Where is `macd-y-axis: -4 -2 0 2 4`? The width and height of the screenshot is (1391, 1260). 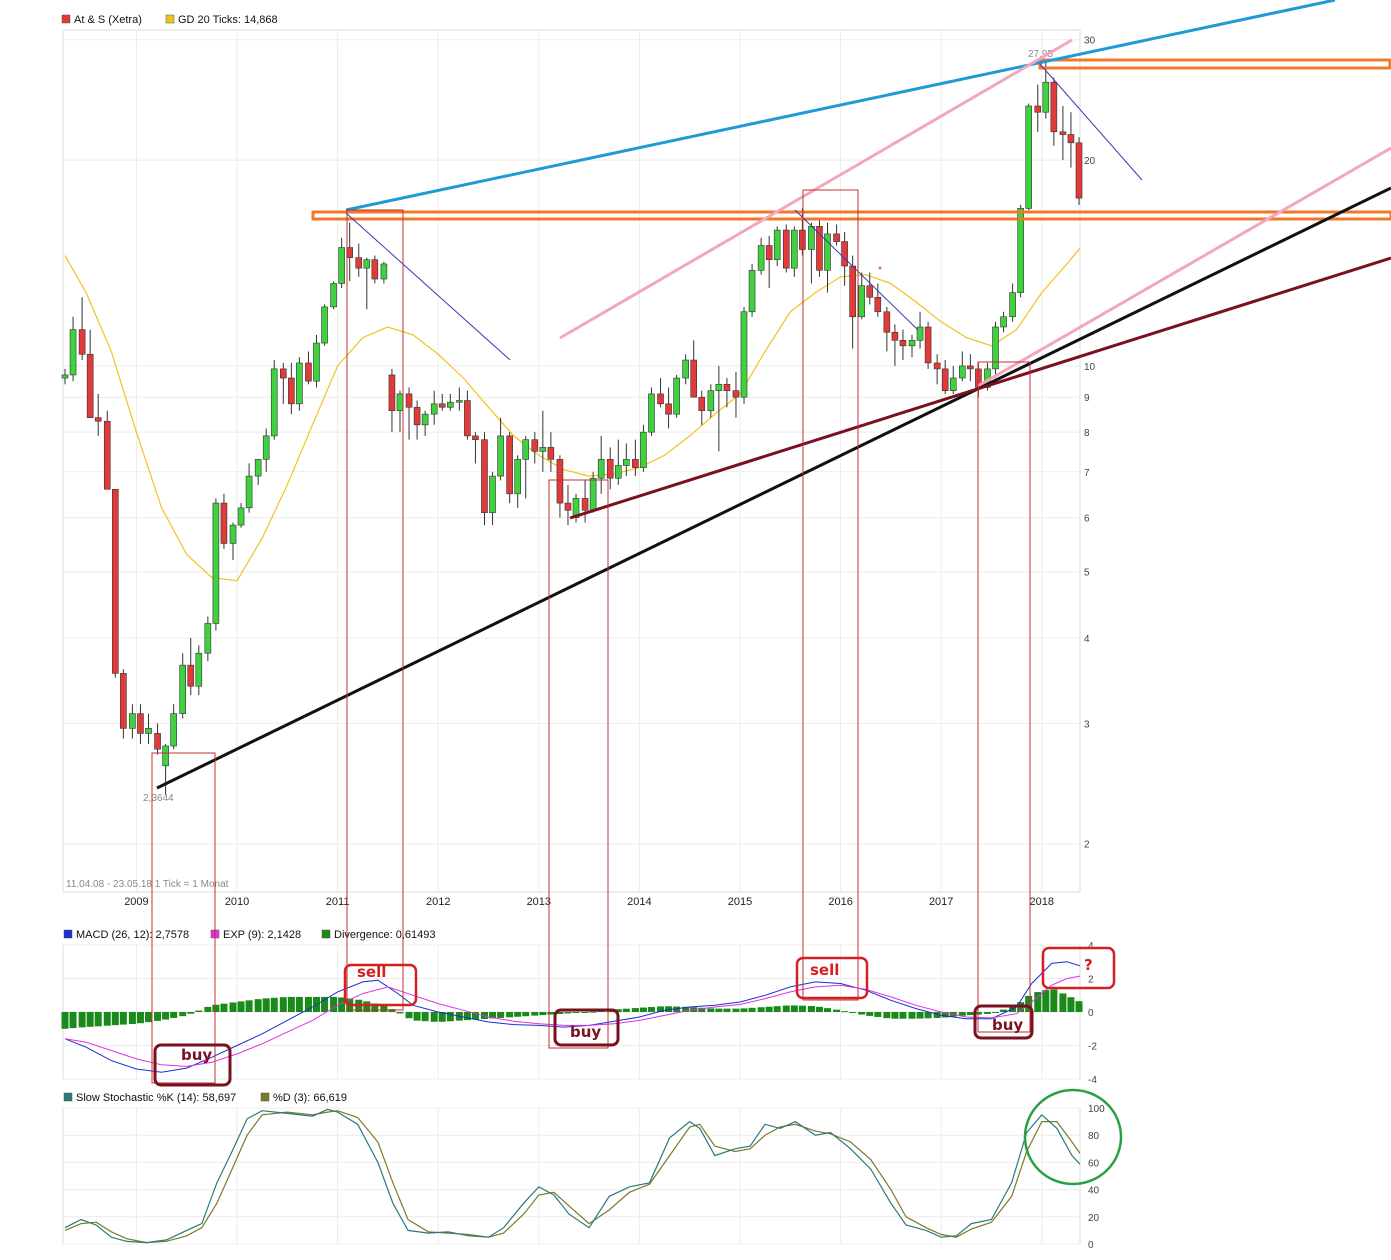 macd-y-axis: -4 -2 0 2 4 is located at coordinates (1092, 1013).